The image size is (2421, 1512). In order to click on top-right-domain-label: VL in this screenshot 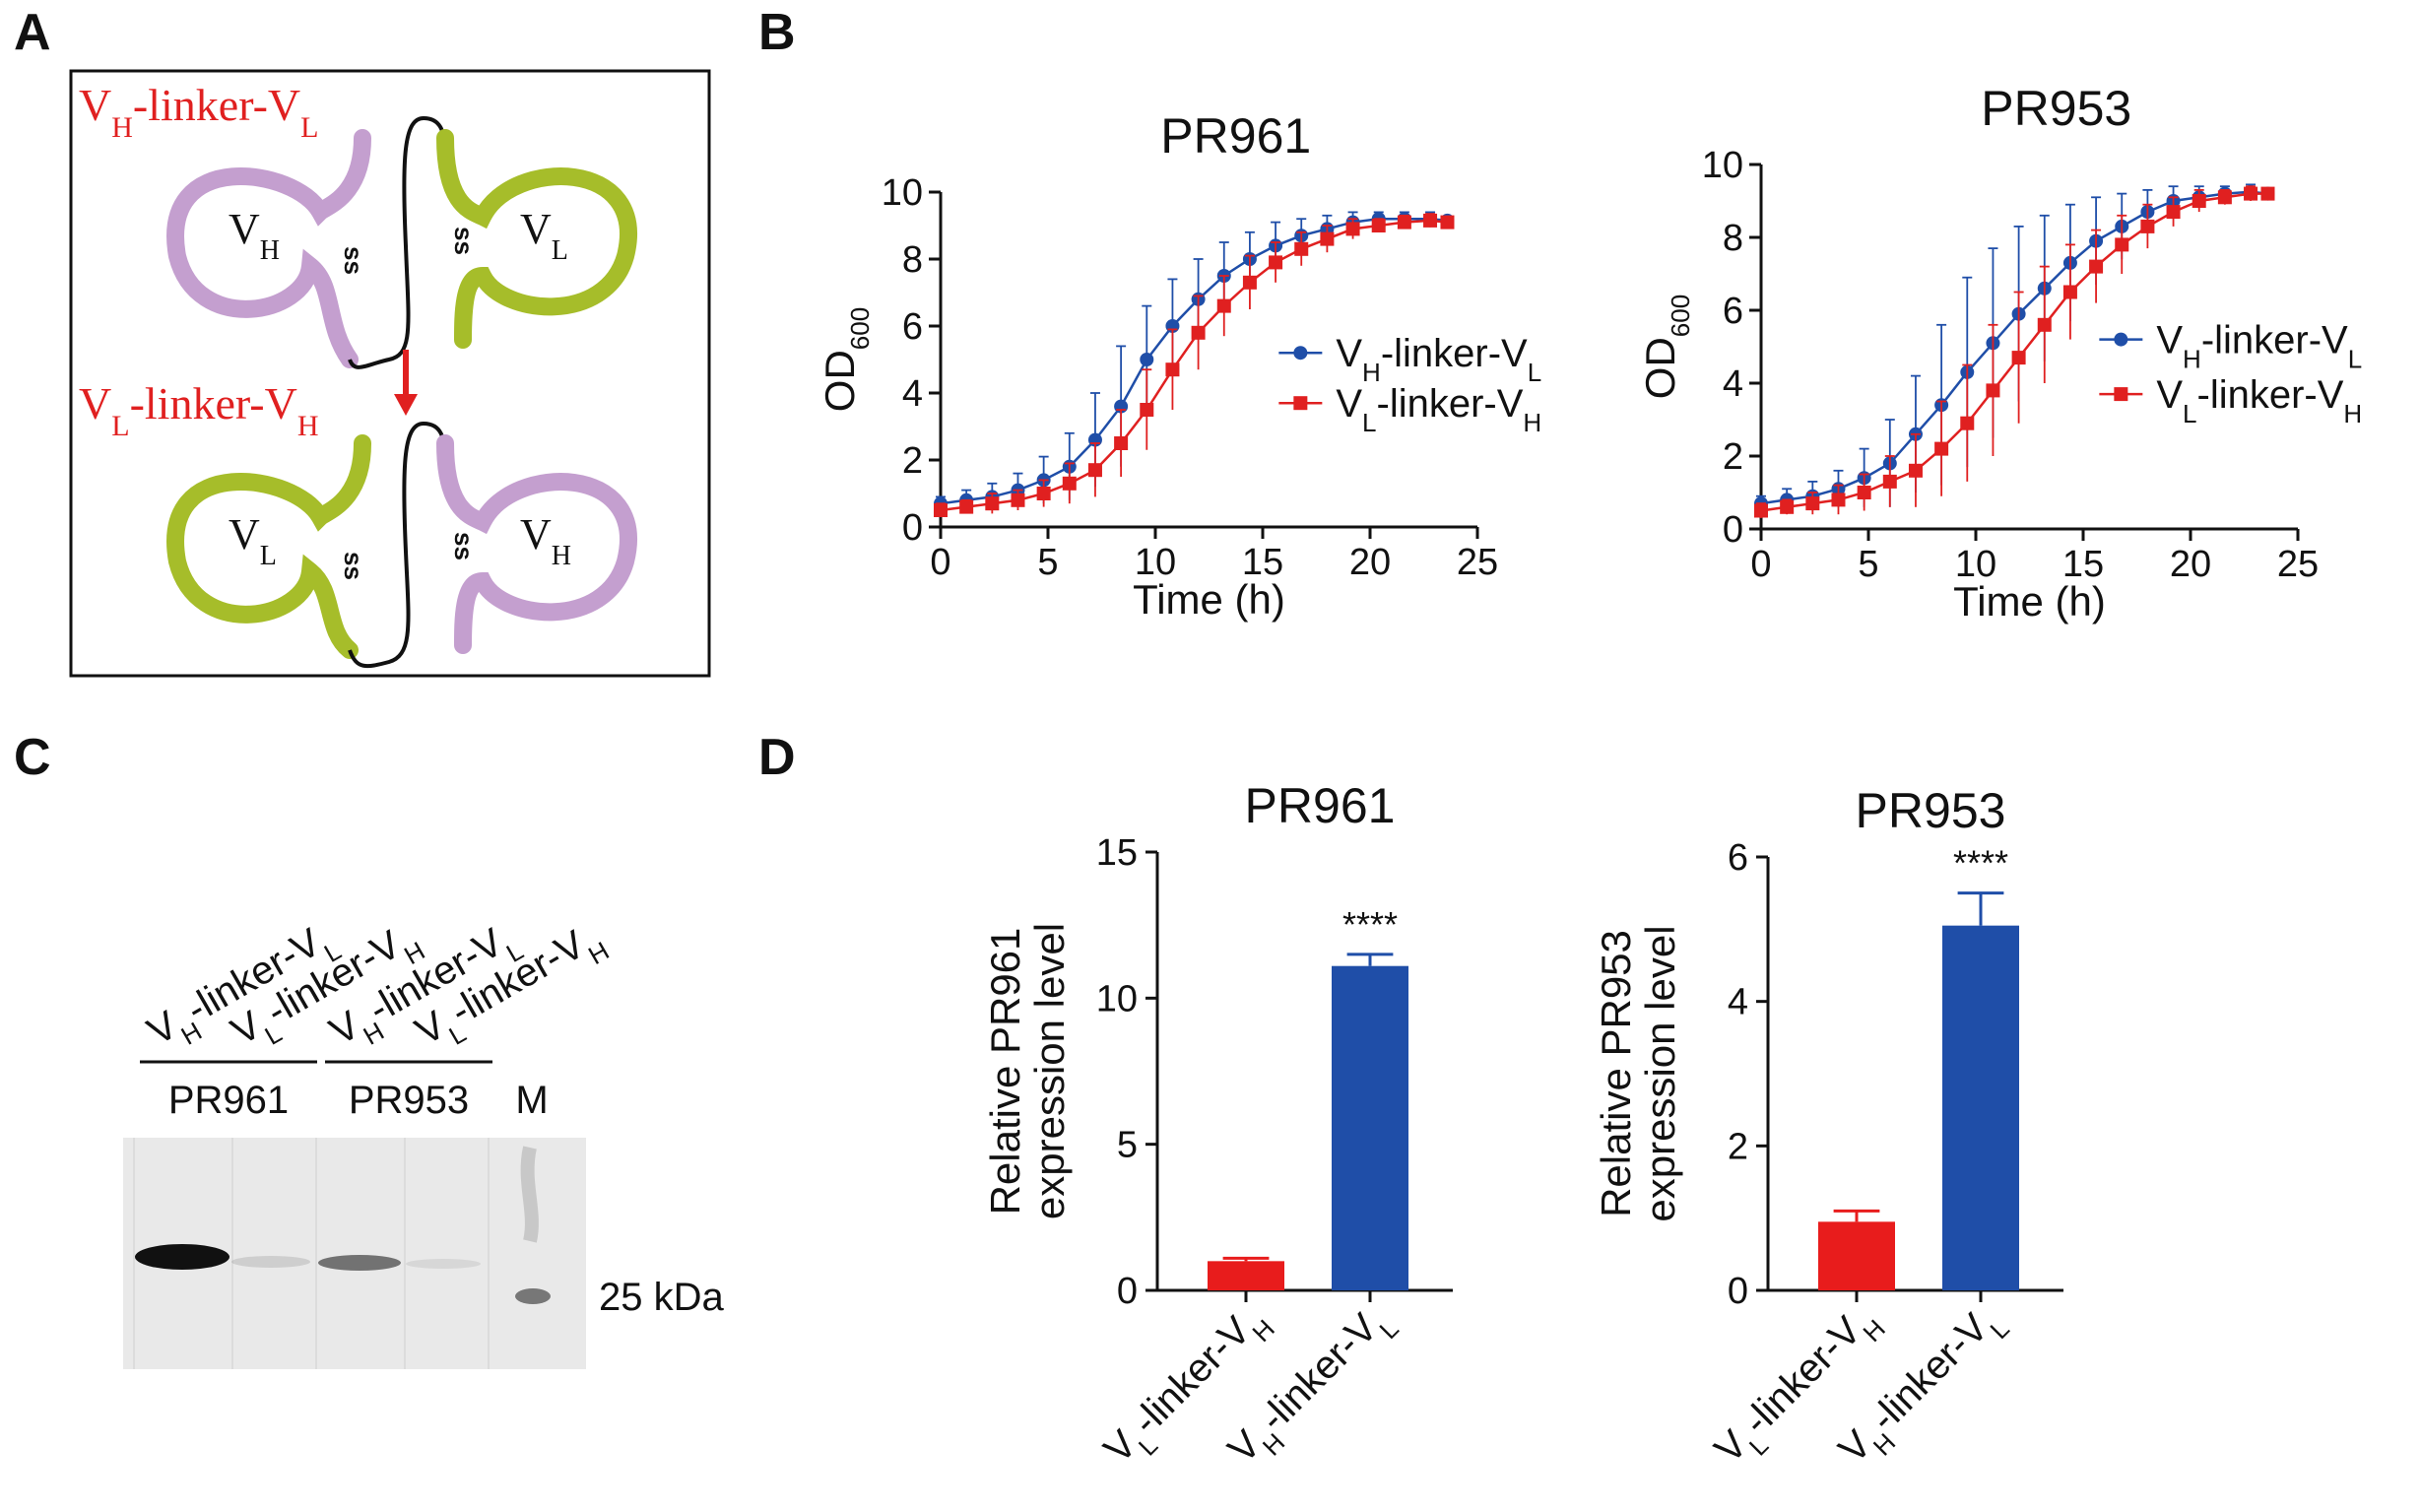, I will do `click(544, 235)`.